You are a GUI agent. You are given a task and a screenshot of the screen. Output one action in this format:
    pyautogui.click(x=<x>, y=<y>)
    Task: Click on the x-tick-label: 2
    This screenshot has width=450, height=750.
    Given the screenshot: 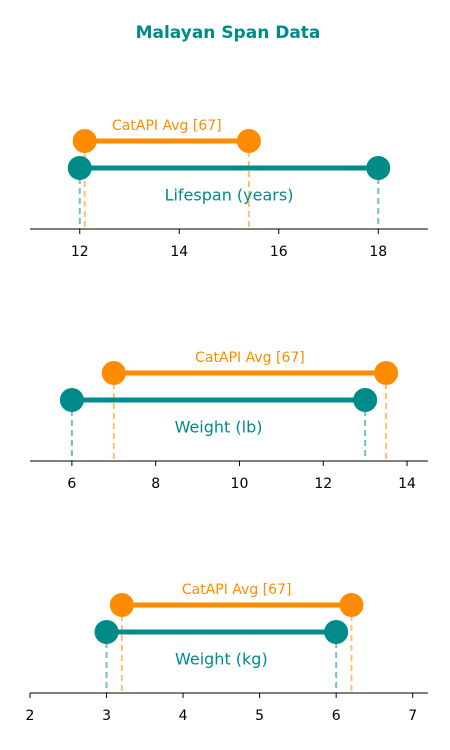 What is the action you would take?
    pyautogui.click(x=30, y=716)
    